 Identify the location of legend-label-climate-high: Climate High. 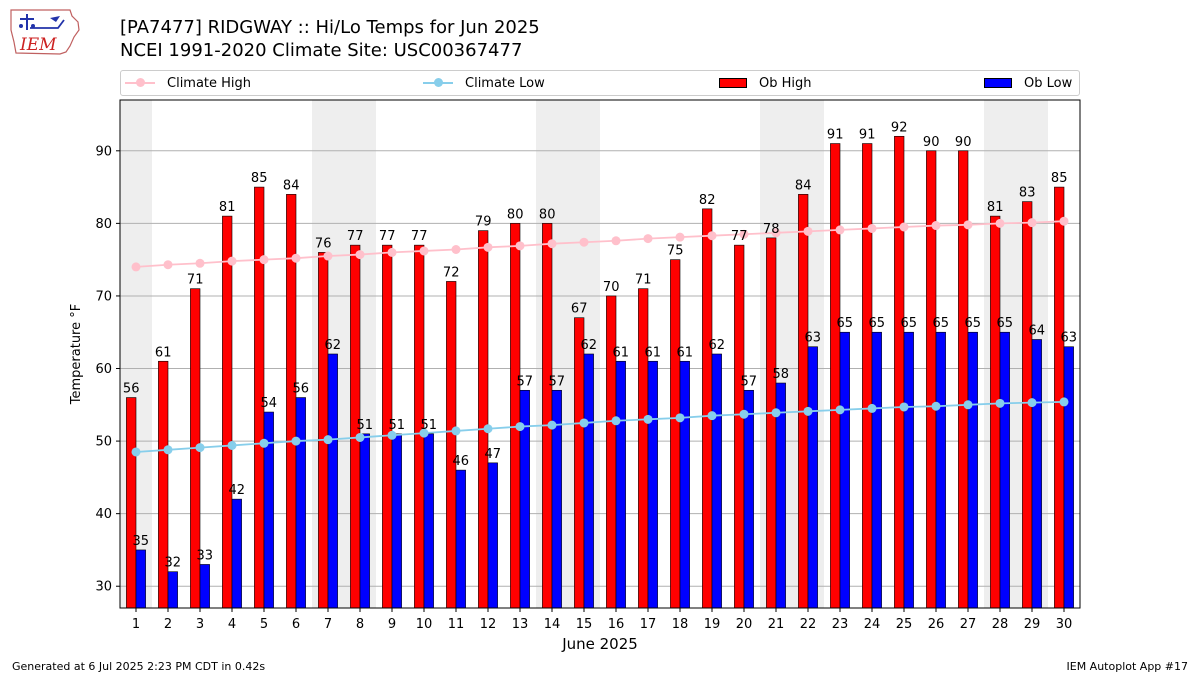
(209, 83).